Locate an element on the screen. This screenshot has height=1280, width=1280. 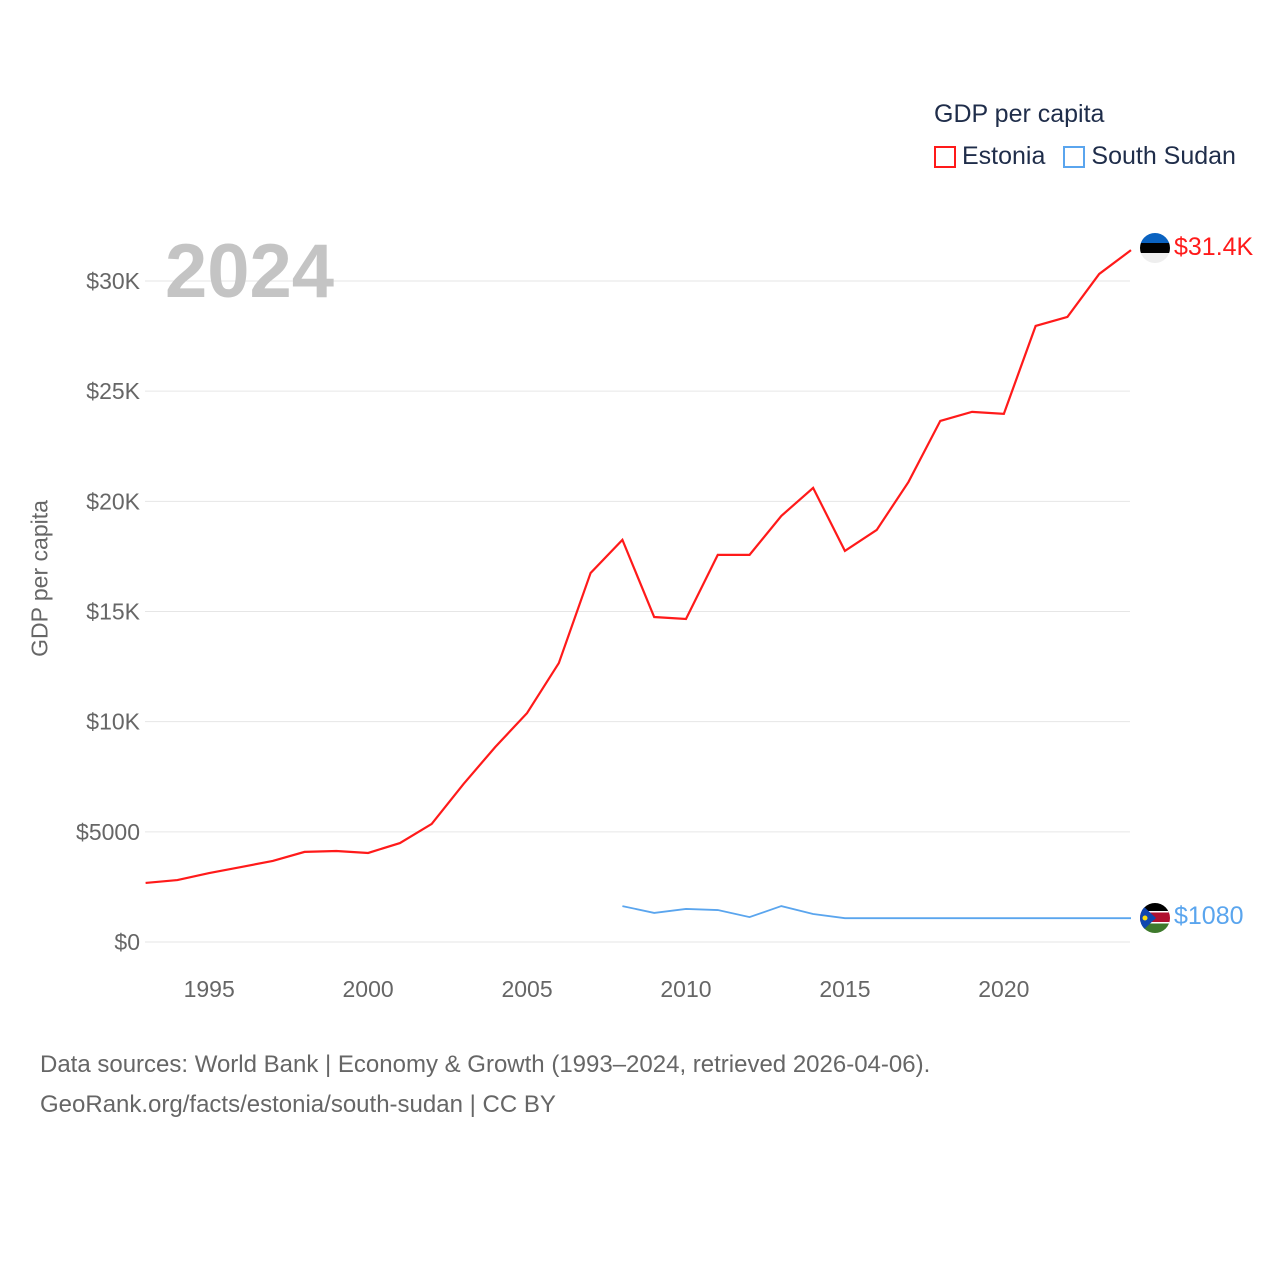
legend-item-estonia: Estonia is located at coordinates (989, 156).